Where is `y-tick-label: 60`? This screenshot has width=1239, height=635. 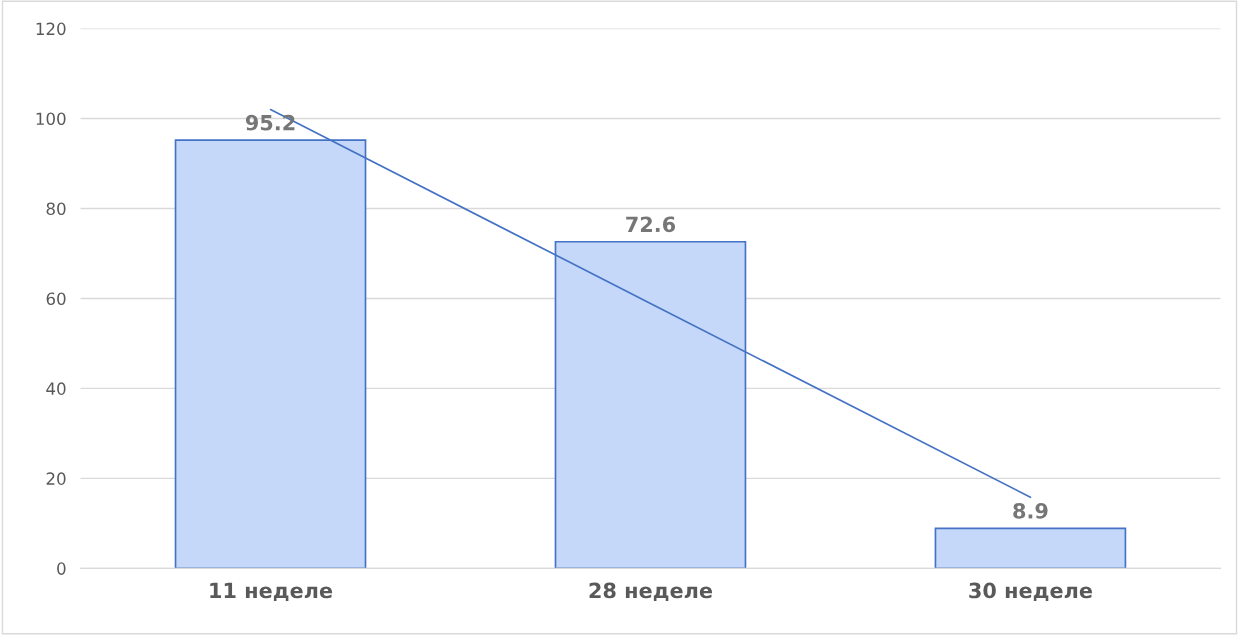 y-tick-label: 60 is located at coordinates (56, 299).